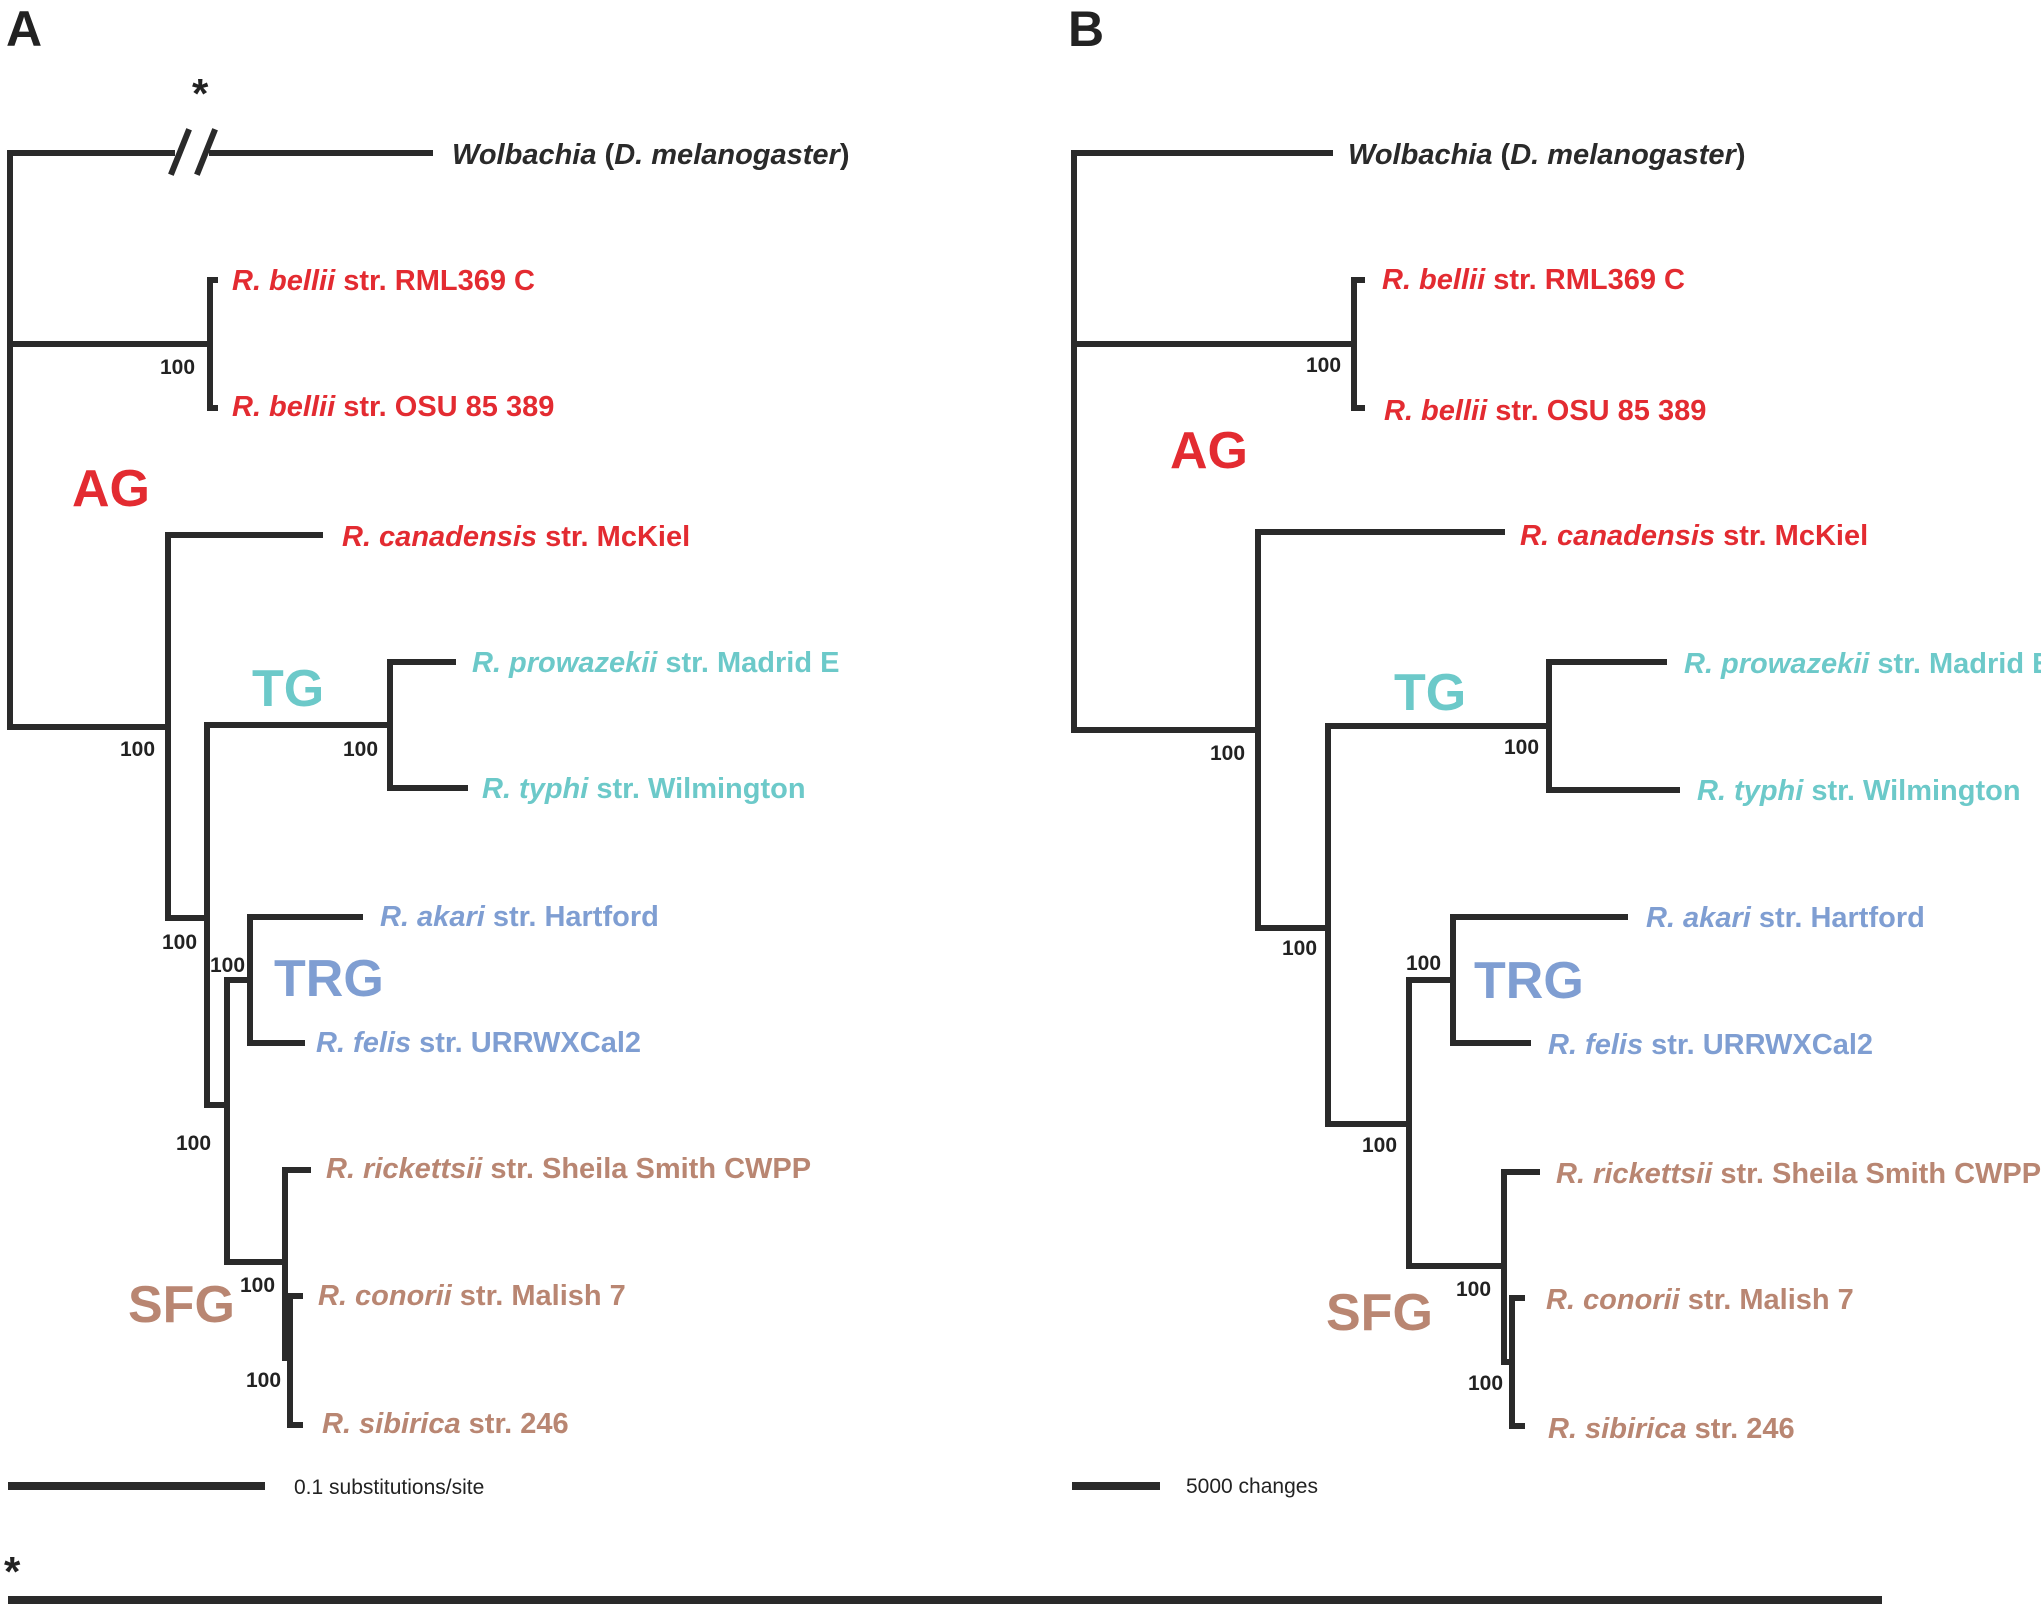 This screenshot has width=2041, height=1611. What do you see at coordinates (24, 29) in the screenshot?
I see `panel-a-label: A` at bounding box center [24, 29].